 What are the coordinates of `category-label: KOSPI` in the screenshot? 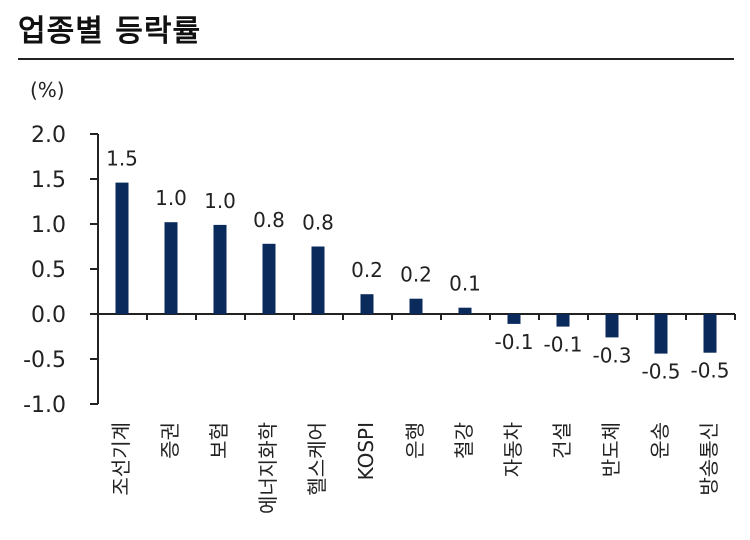 It's located at (366, 451).